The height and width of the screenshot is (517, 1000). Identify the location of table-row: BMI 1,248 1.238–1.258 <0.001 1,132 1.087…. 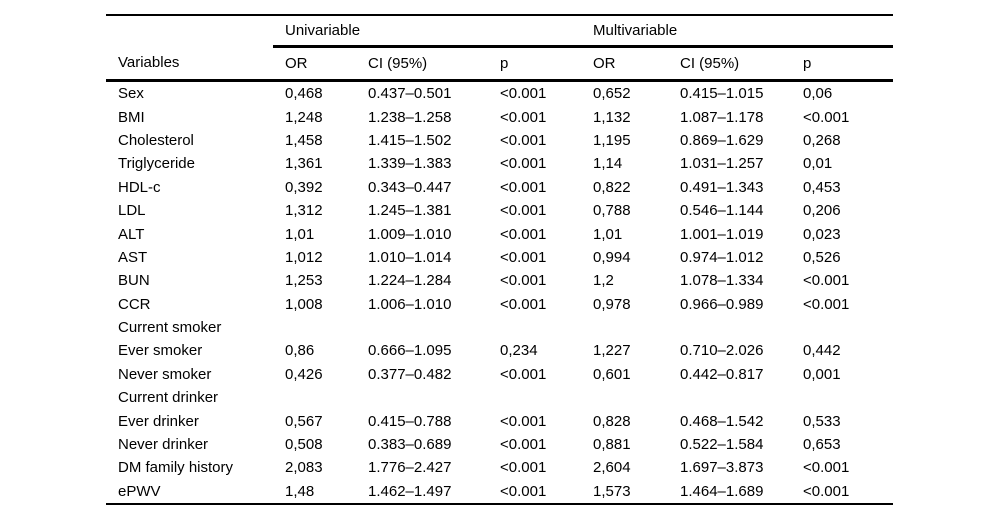
(499, 116).